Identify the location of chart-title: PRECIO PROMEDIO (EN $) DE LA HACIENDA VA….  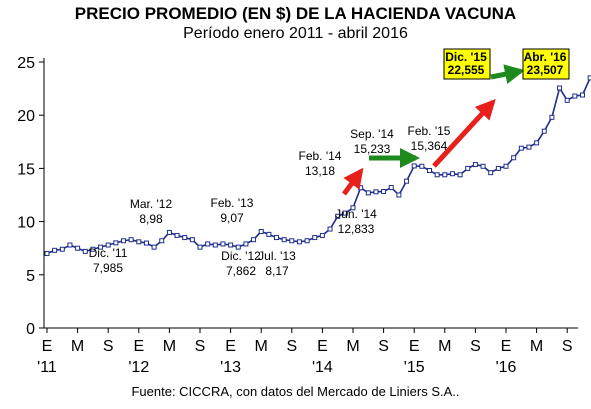
(295, 13).